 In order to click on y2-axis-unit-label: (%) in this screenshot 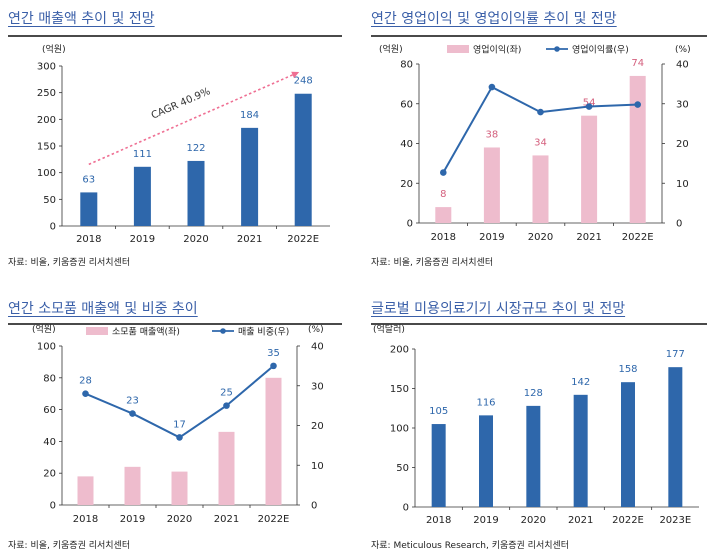, I will do `click(316, 330)`.